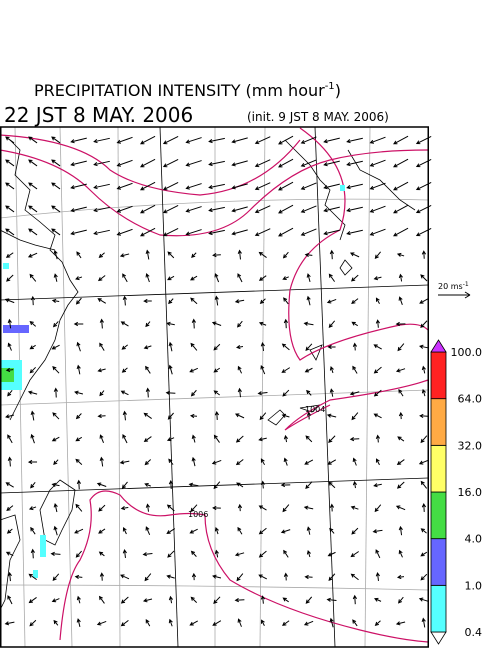  Describe the element at coordinates (315, 409) in the screenshot. I see `isobar-label: 1004` at that location.